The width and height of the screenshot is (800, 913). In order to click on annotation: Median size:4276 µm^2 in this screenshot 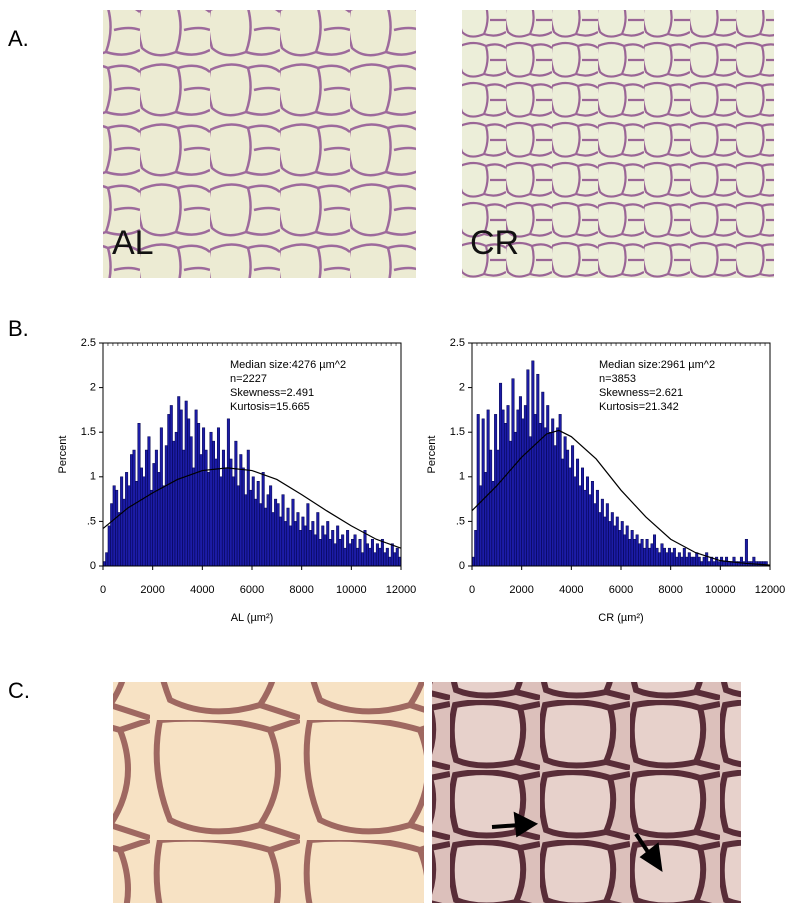, I will do `click(288, 365)`.